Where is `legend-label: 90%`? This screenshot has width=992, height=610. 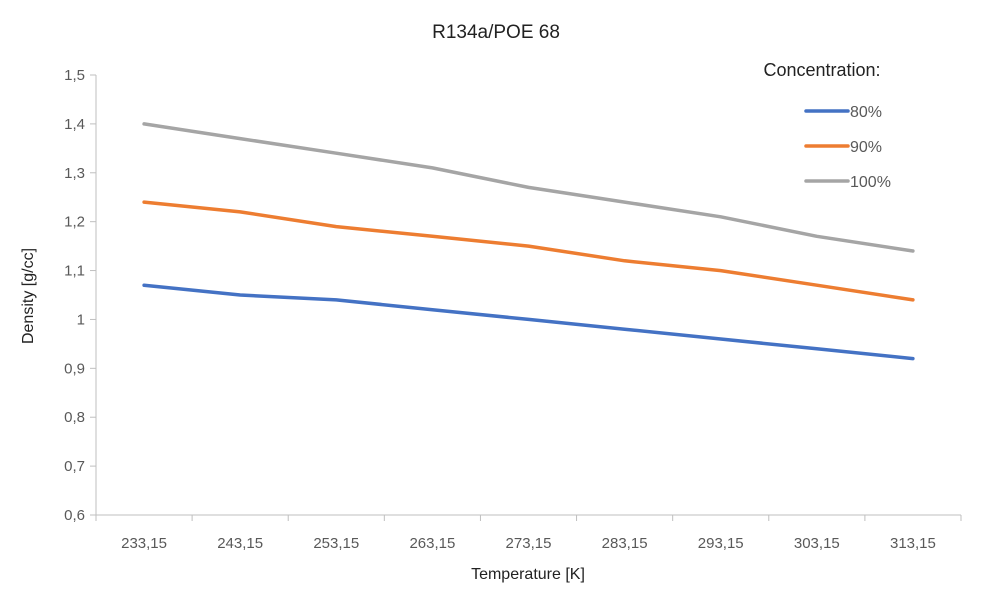 legend-label: 90% is located at coordinates (866, 147).